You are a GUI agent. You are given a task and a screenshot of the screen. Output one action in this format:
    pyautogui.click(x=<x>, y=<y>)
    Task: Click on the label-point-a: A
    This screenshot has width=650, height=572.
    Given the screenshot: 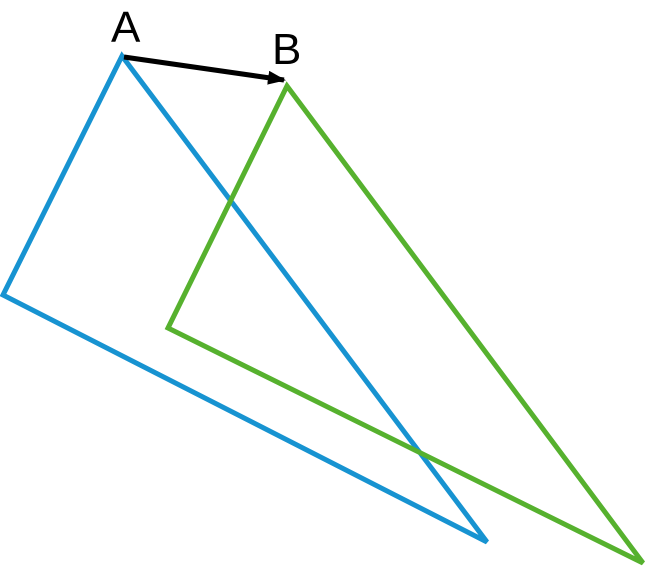 What is the action you would take?
    pyautogui.click(x=126, y=27)
    